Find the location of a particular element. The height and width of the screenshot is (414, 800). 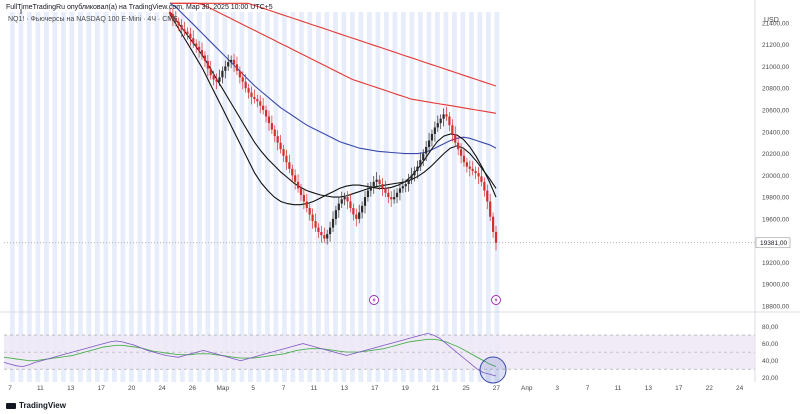

price-tick-label: 19200,00 is located at coordinates (775, 263).